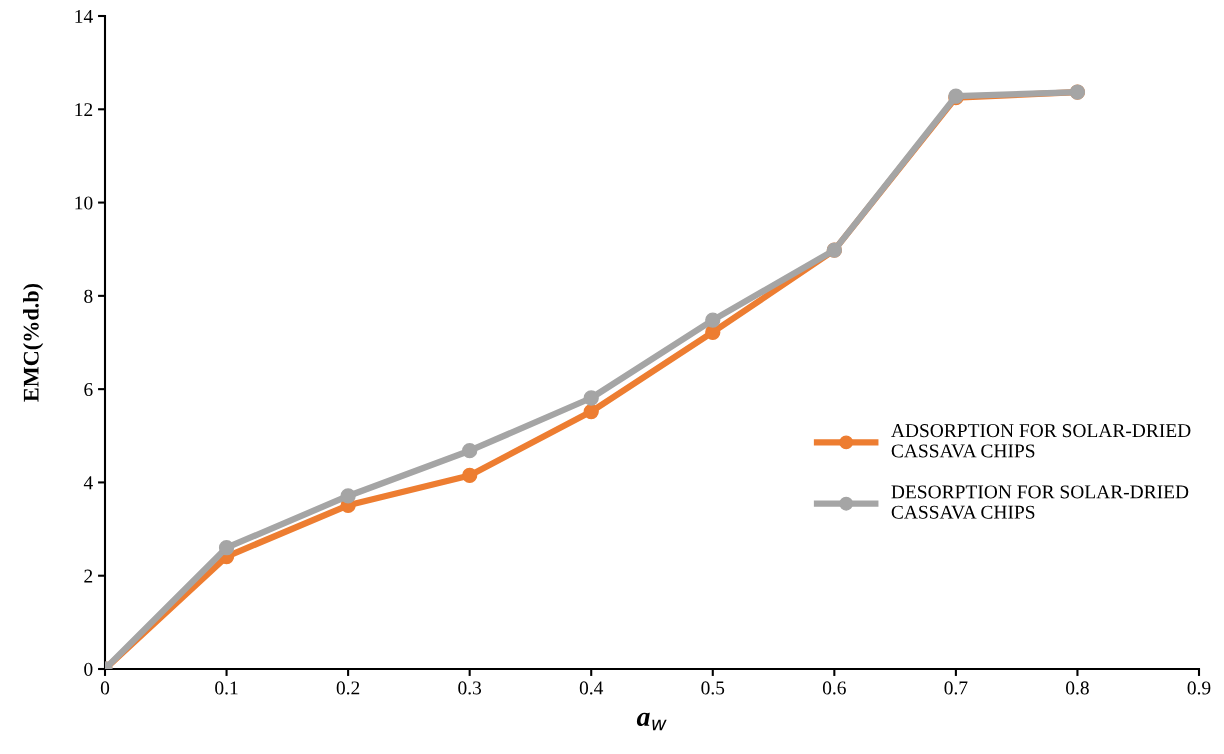 The width and height of the screenshot is (1224, 754). What do you see at coordinates (84, 203) in the screenshot?
I see `y-tick-label: 10` at bounding box center [84, 203].